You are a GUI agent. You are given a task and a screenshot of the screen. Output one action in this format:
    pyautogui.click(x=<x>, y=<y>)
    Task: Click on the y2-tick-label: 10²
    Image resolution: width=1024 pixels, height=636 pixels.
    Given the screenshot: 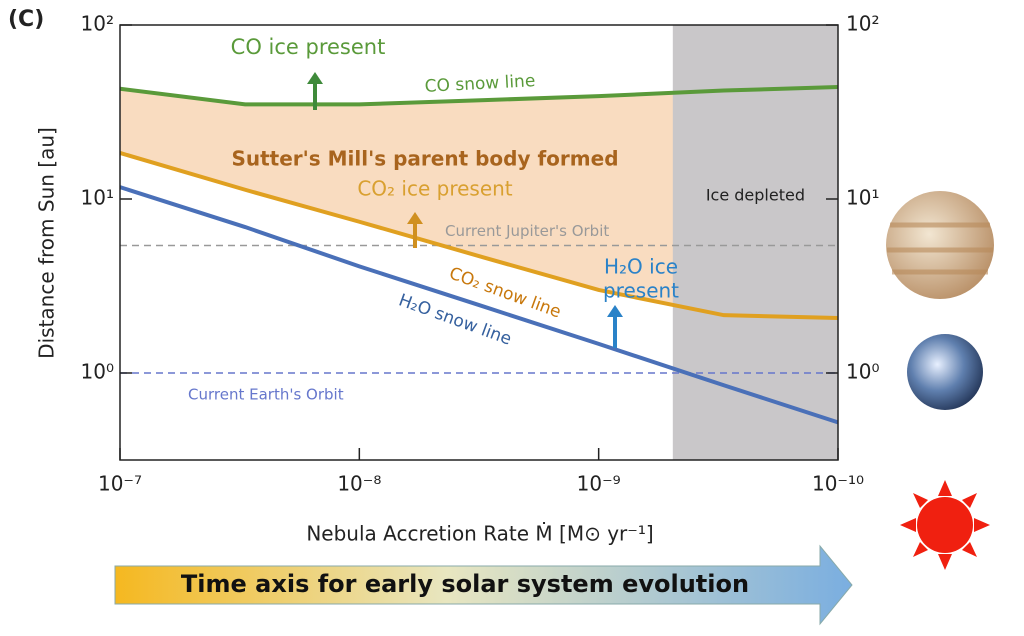 What is the action you would take?
    pyautogui.click(x=862, y=24)
    